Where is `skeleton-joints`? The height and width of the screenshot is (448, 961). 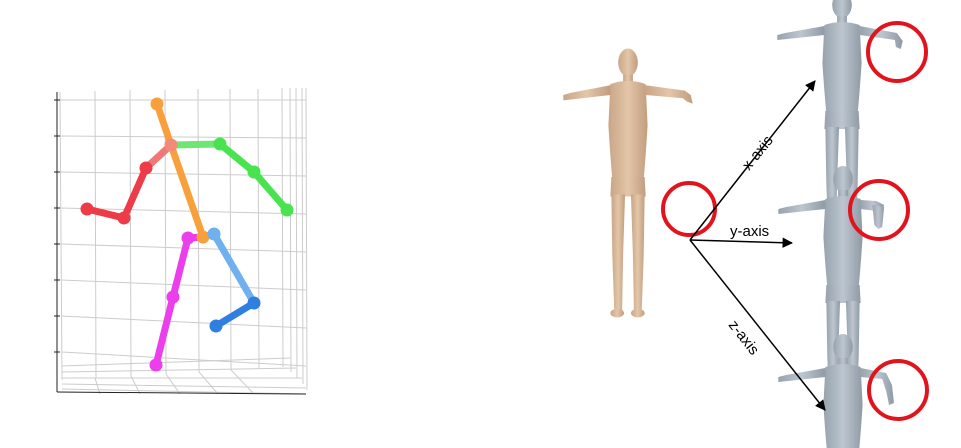 skeleton-joints is located at coordinates (187, 234).